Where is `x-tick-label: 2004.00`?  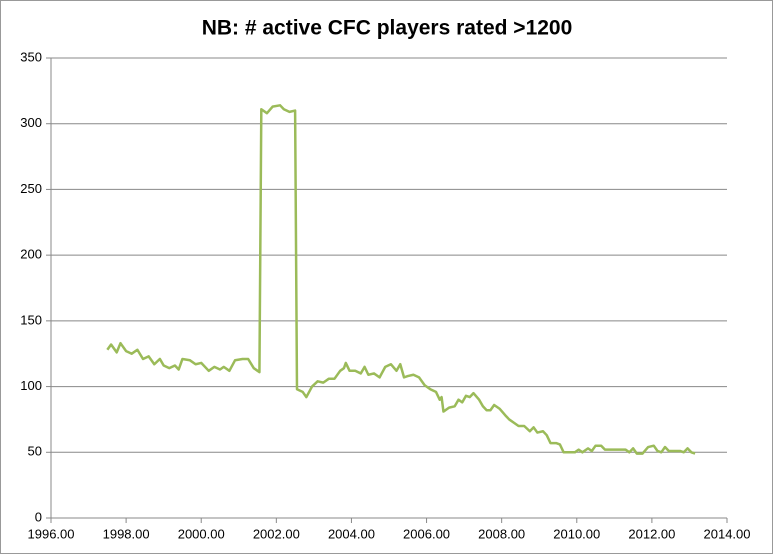
x-tick-label: 2004.00 is located at coordinates (351, 533).